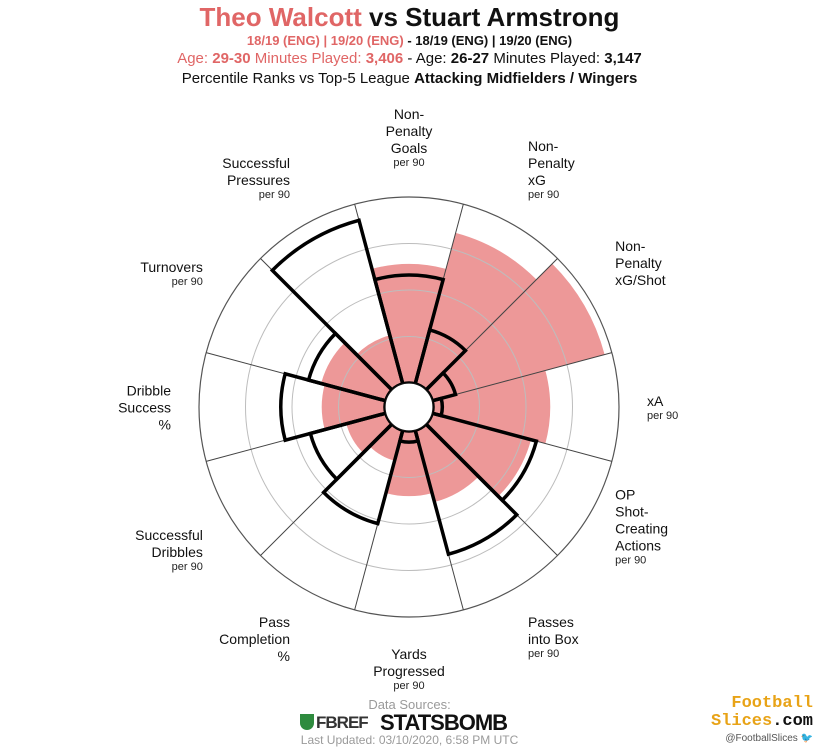  I want to click on category-label-line: Actions, so click(638, 546).